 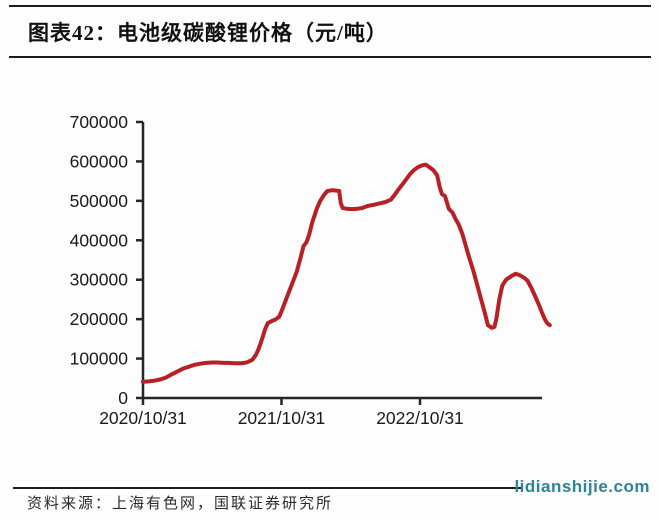 What do you see at coordinates (99, 201) in the screenshot?
I see `y-tick-label: 500000` at bounding box center [99, 201].